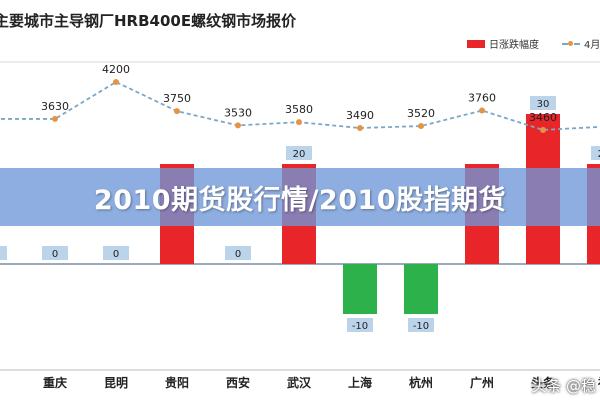  What do you see at coordinates (300, 200) in the screenshot?
I see `banner-text: 2010期货股行情/2010股指期货` at bounding box center [300, 200].